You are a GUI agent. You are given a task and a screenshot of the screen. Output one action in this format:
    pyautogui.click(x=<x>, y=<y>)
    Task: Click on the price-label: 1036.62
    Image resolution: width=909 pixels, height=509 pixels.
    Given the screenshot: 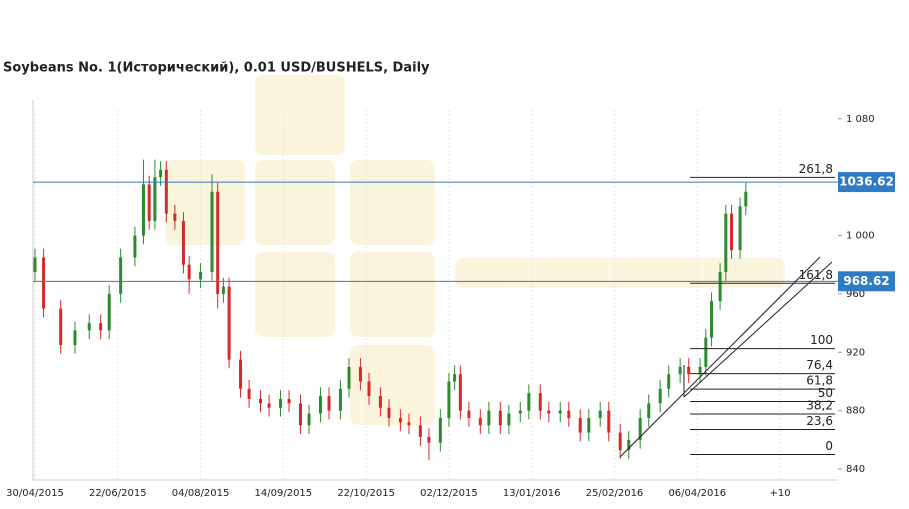 What is the action you would take?
    pyautogui.click(x=866, y=182)
    